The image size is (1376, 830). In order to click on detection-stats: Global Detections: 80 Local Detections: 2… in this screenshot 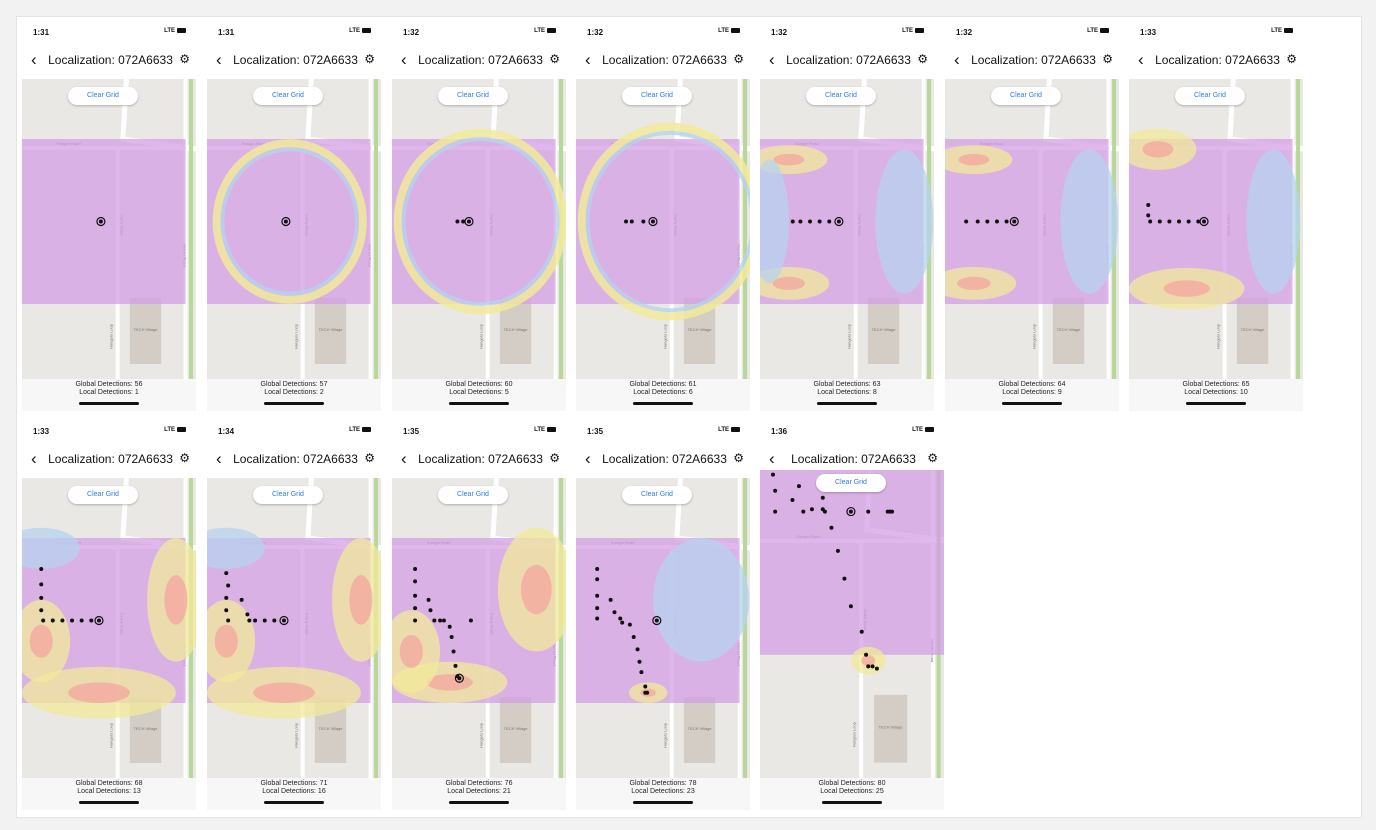, I will do `click(852, 794)`.